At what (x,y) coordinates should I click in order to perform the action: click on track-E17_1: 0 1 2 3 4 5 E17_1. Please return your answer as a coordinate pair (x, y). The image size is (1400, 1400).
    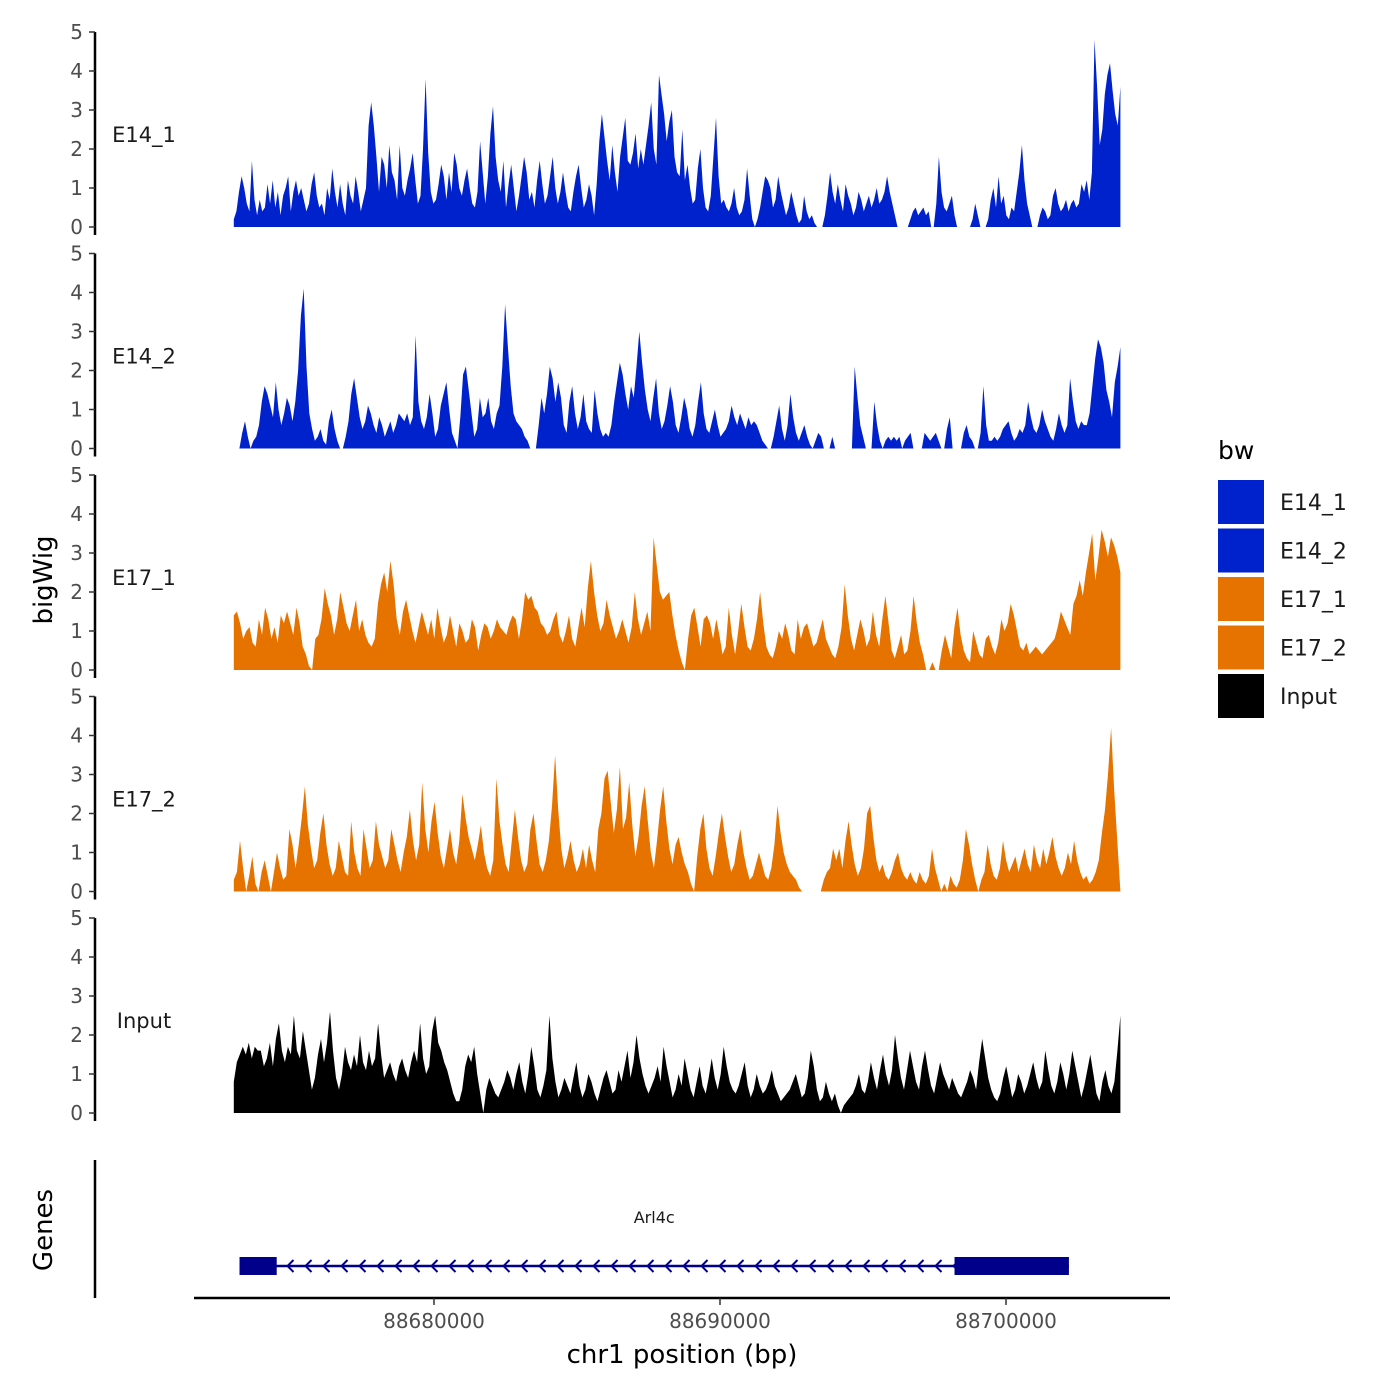
    Looking at the image, I should click on (595, 572).